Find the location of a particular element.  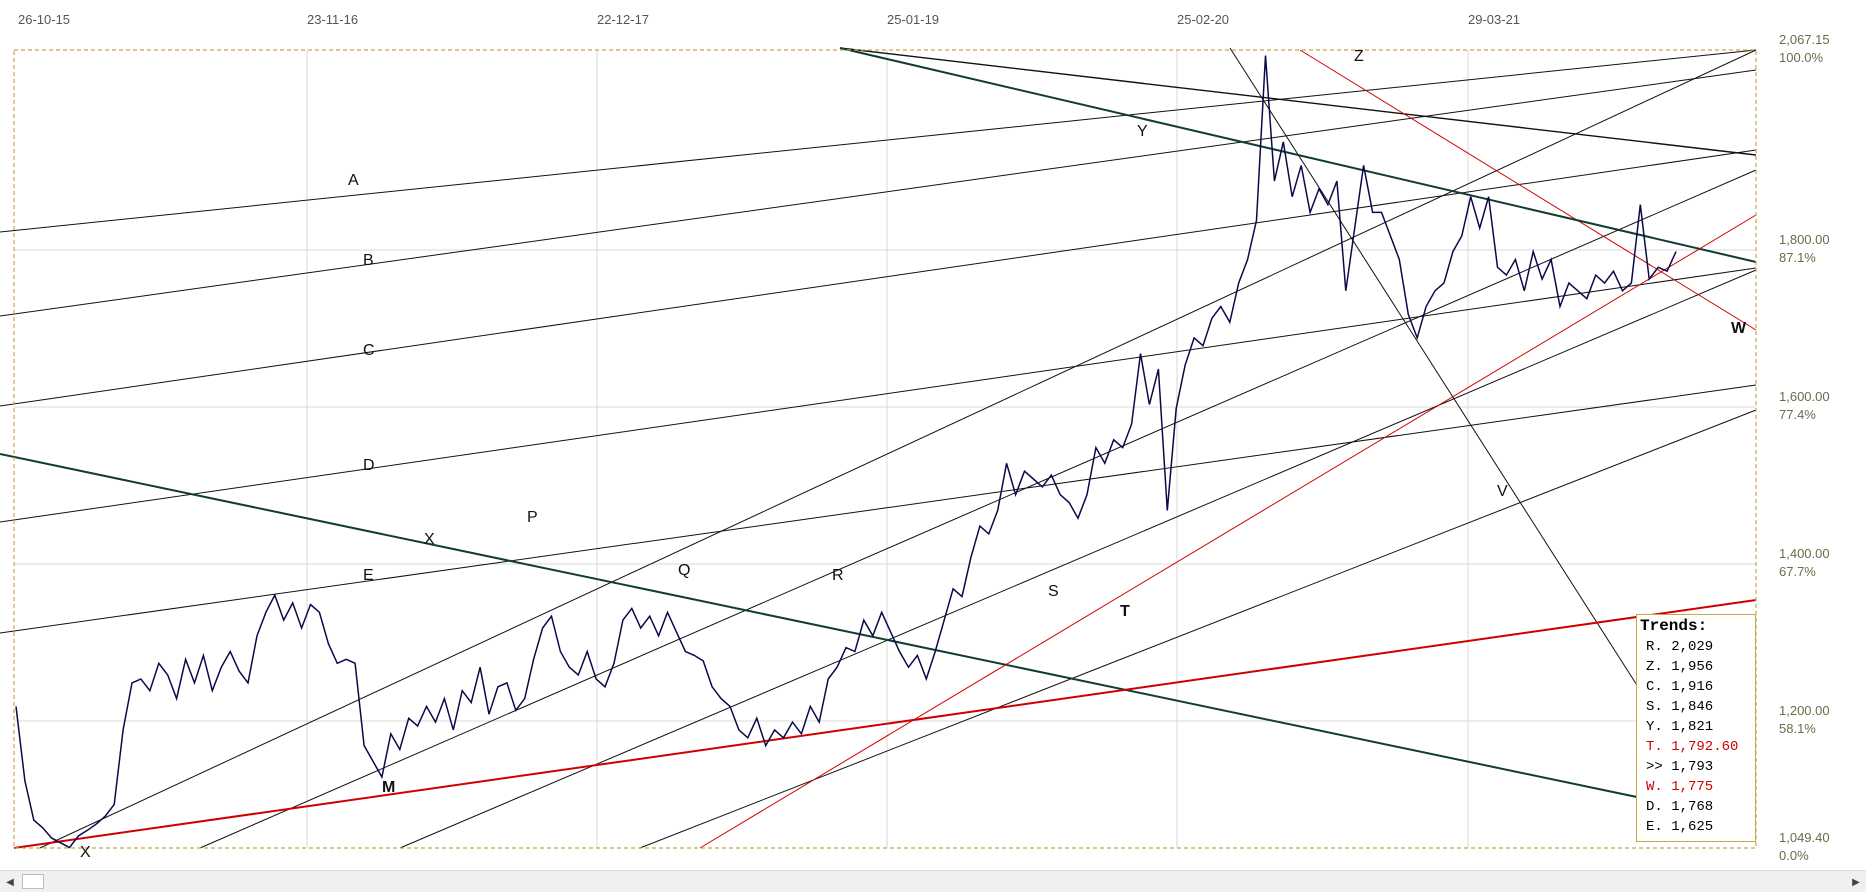

scroll-thumb is located at coordinates (33, 881).